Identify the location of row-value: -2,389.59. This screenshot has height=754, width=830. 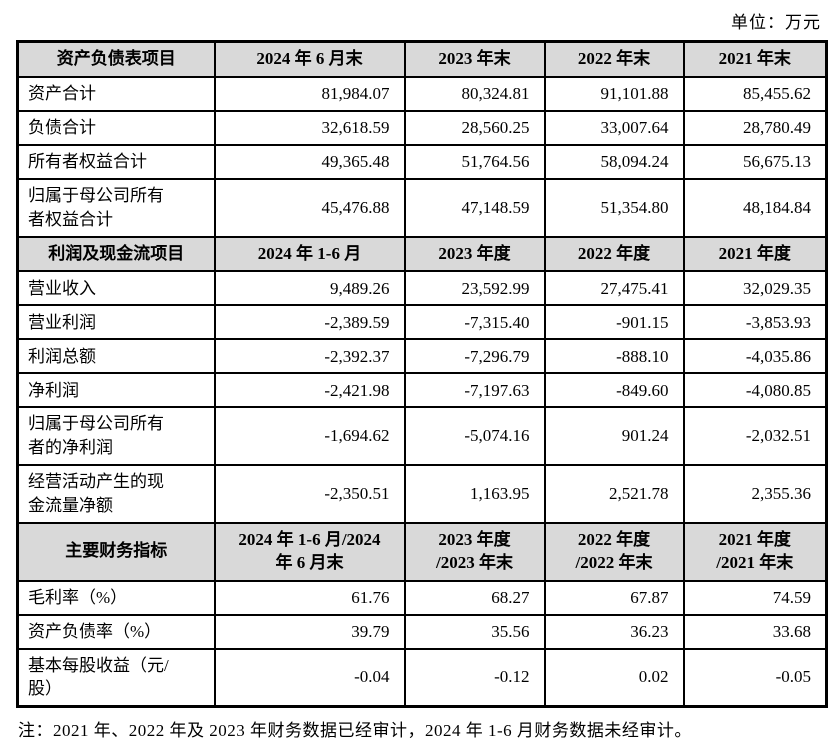
(309, 322).